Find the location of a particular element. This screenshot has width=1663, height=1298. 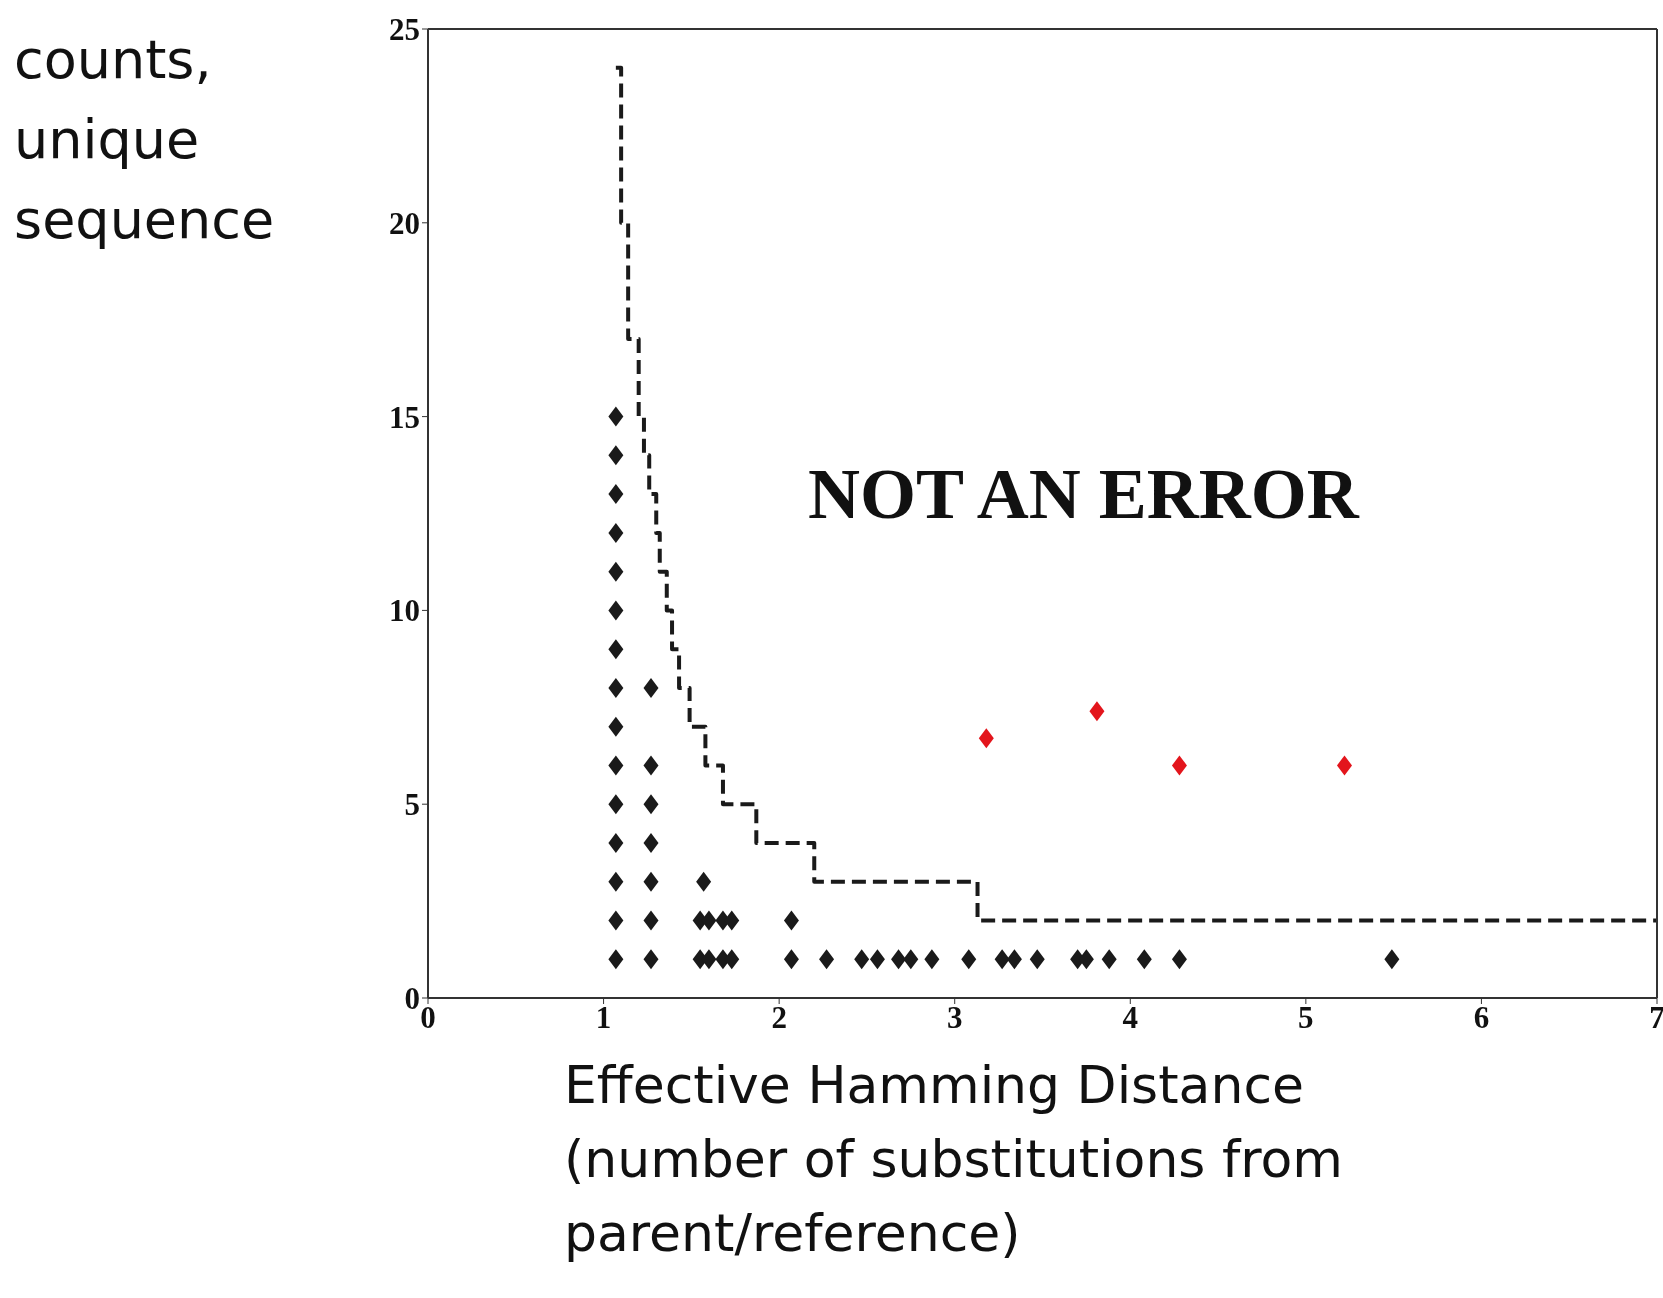

x-tick-label: 1 is located at coordinates (603, 1018).